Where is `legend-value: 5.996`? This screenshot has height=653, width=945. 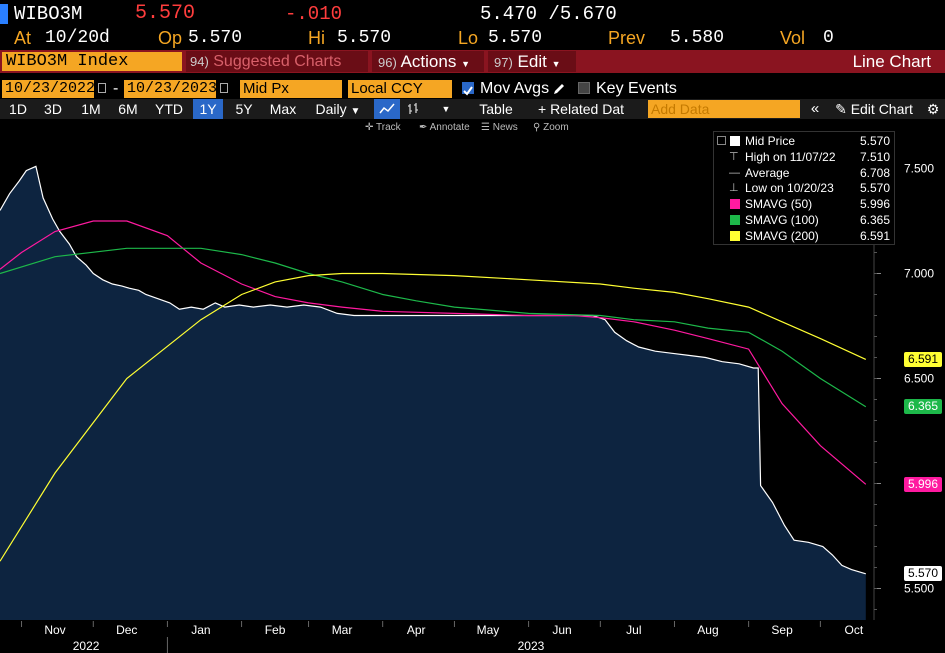 legend-value: 5.996 is located at coordinates (874, 204).